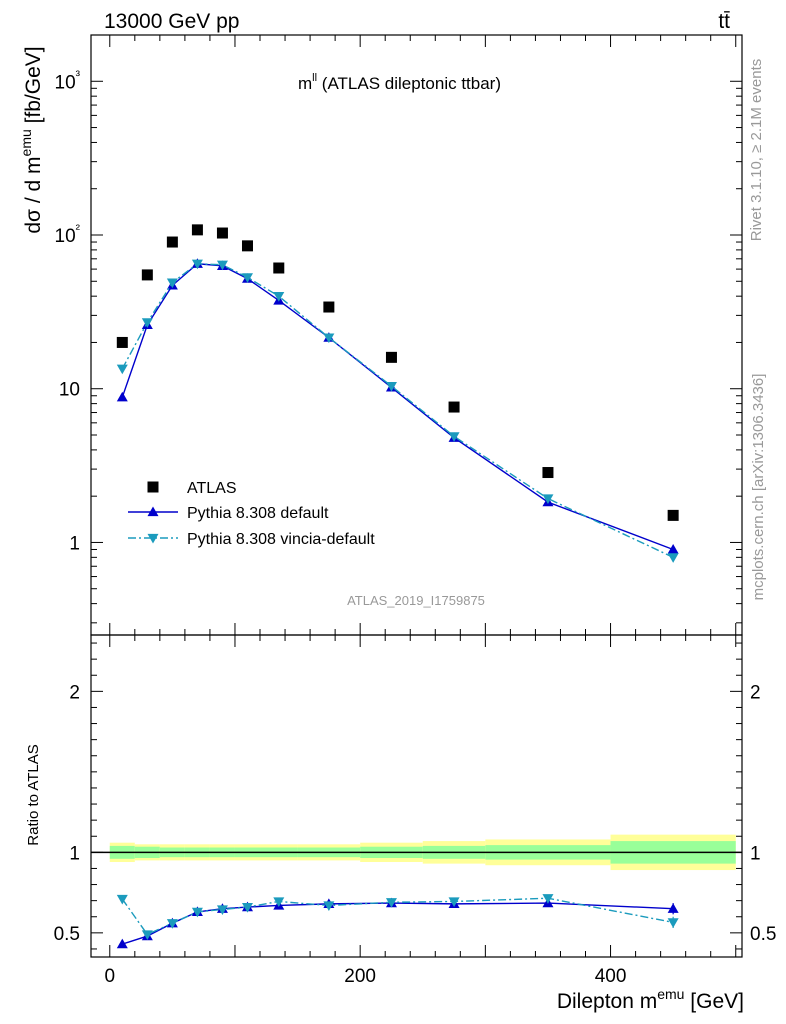 The width and height of the screenshot is (786, 1024). Describe the element at coordinates (67, 934) in the screenshot. I see `ratio-y-tick-label-left: 0.5` at that location.